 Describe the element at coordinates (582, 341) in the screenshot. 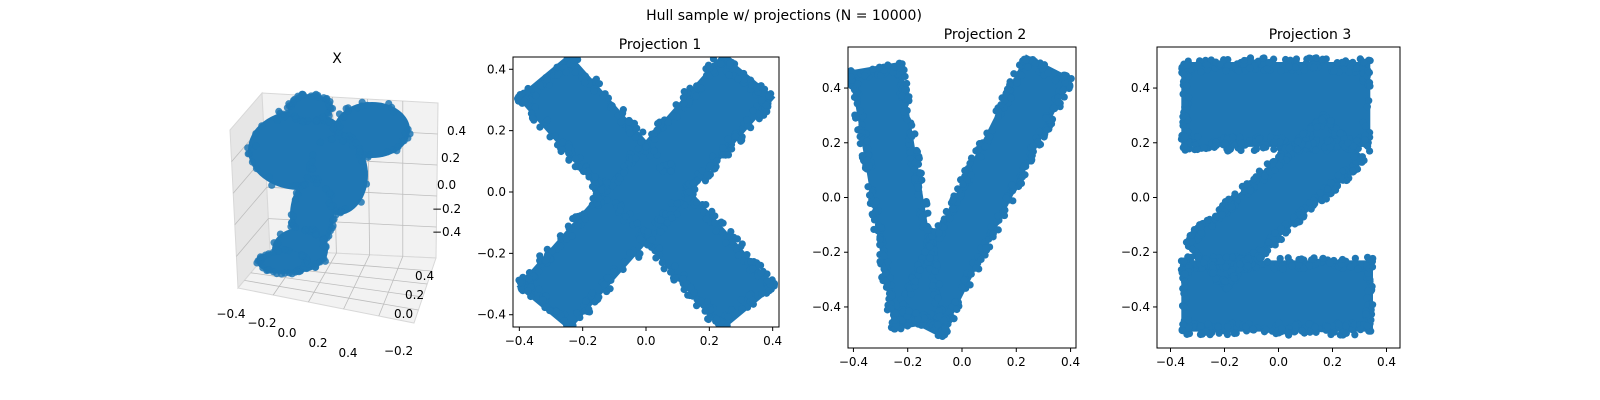

I see `x-tick-label: −0.2` at that location.